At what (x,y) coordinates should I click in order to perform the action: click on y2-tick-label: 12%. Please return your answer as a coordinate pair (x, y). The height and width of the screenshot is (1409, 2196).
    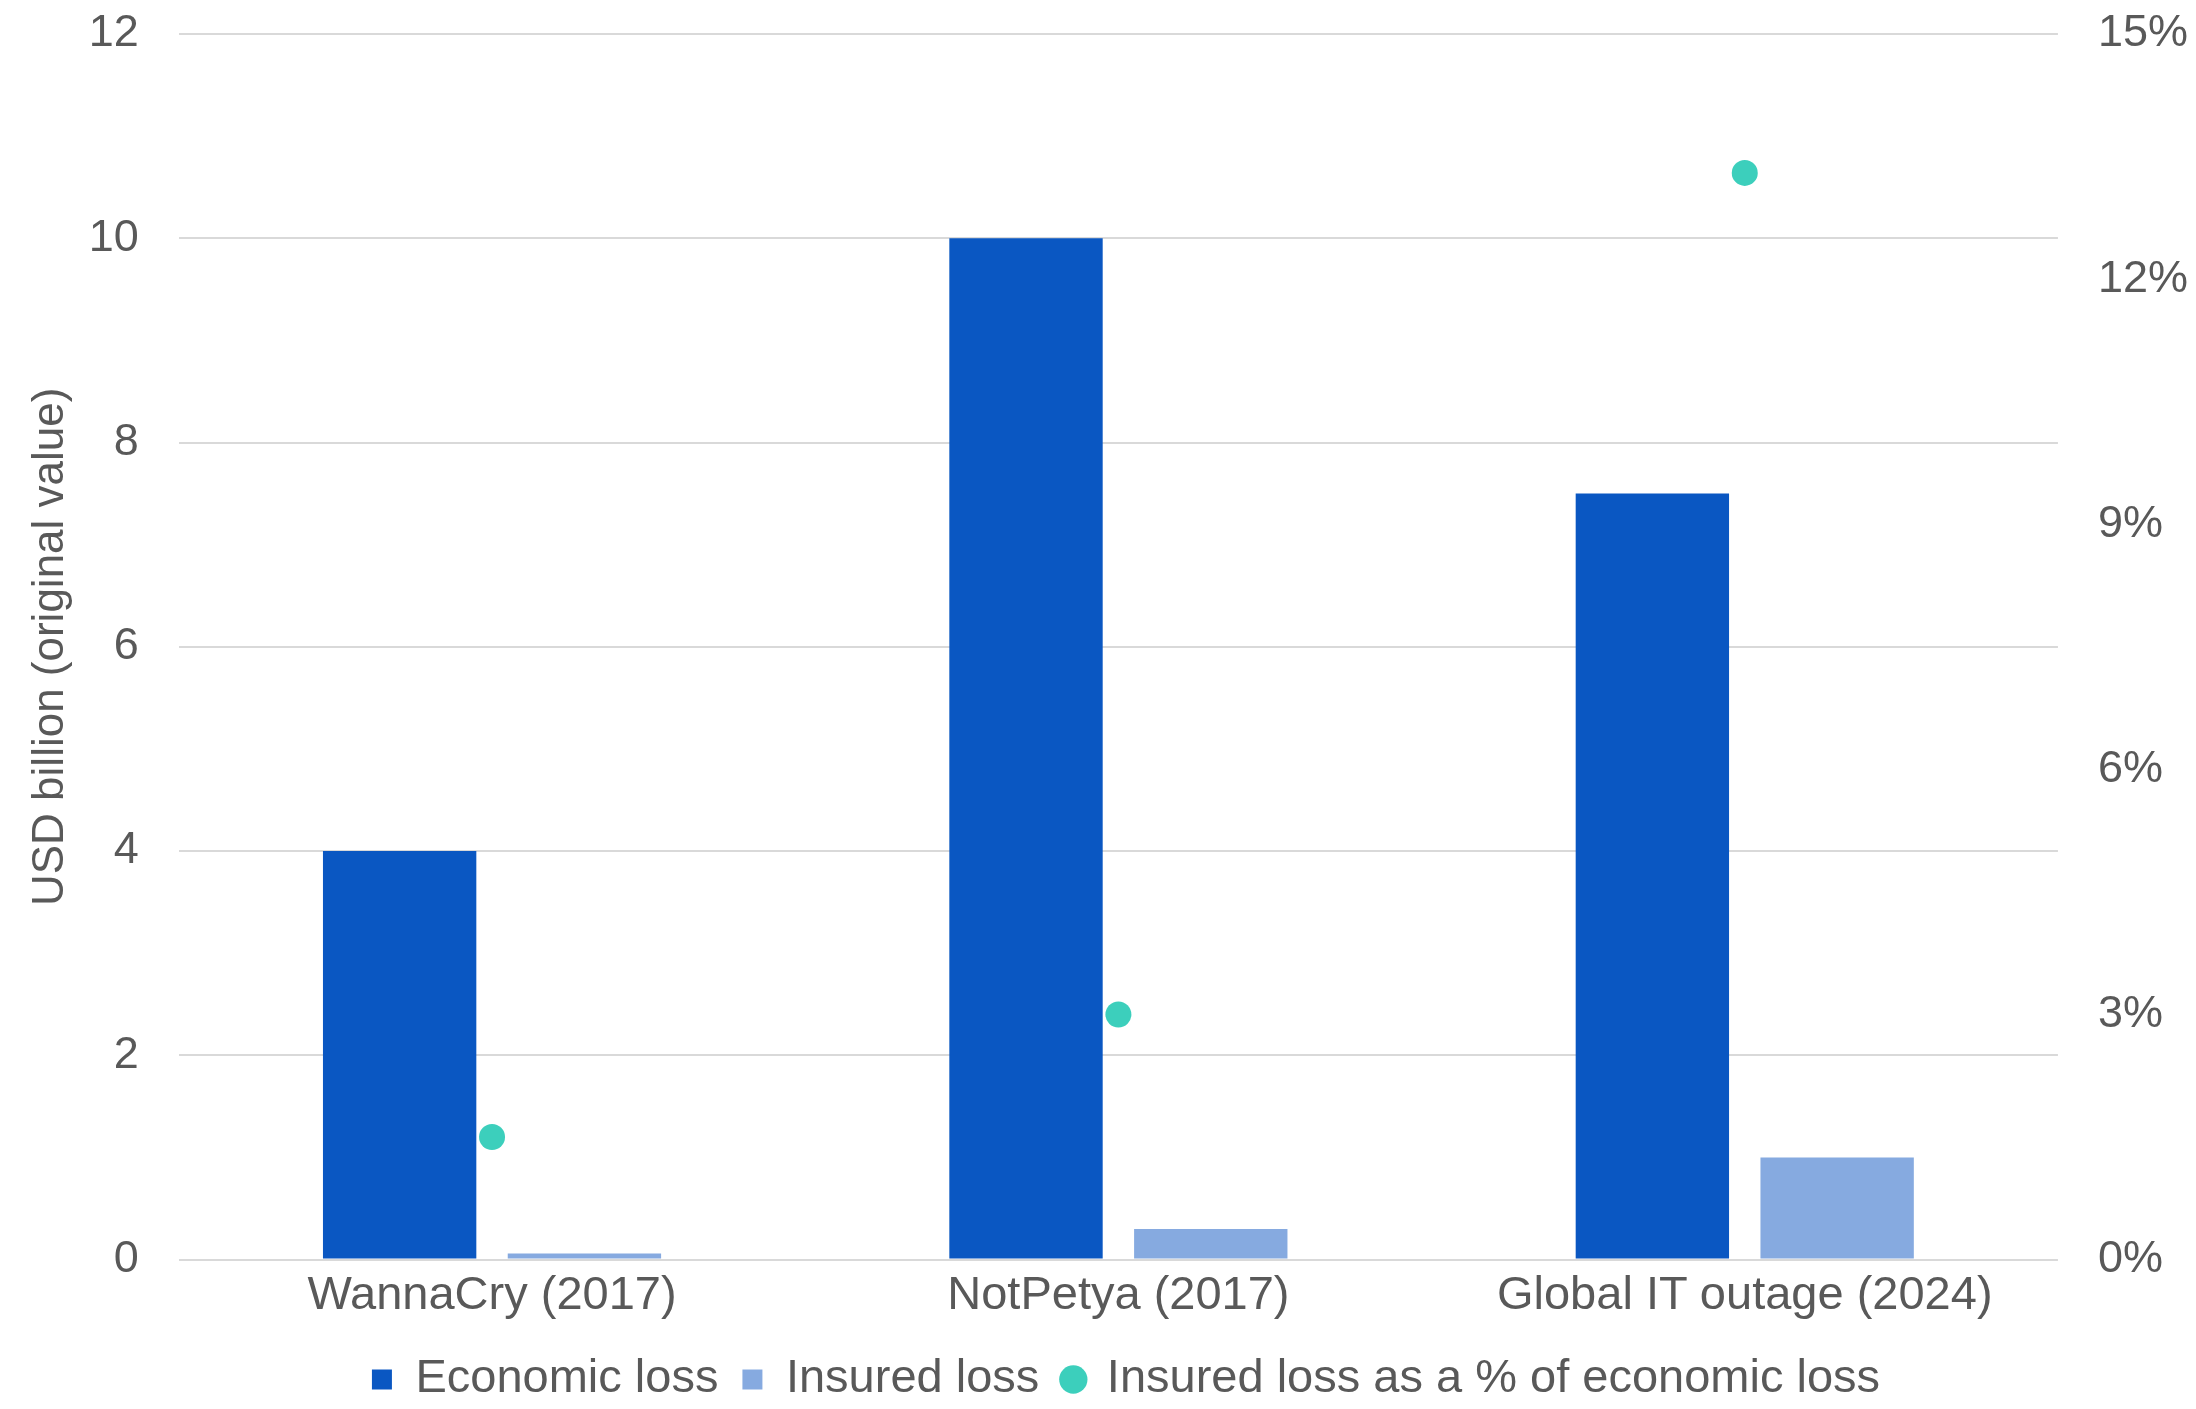
    Looking at the image, I should click on (2143, 276).